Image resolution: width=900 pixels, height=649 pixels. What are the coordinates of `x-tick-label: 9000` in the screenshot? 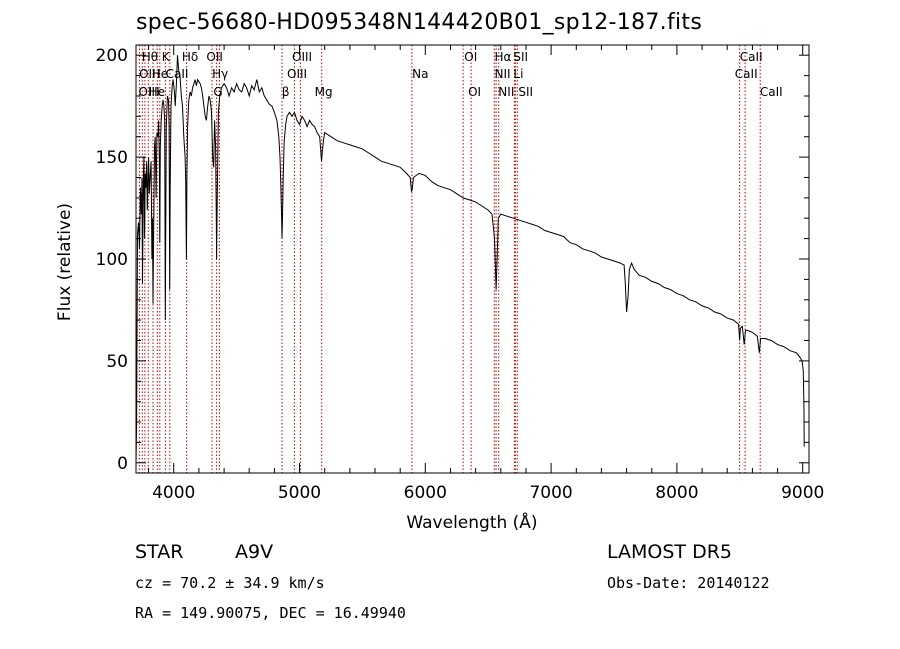 It's located at (802, 493).